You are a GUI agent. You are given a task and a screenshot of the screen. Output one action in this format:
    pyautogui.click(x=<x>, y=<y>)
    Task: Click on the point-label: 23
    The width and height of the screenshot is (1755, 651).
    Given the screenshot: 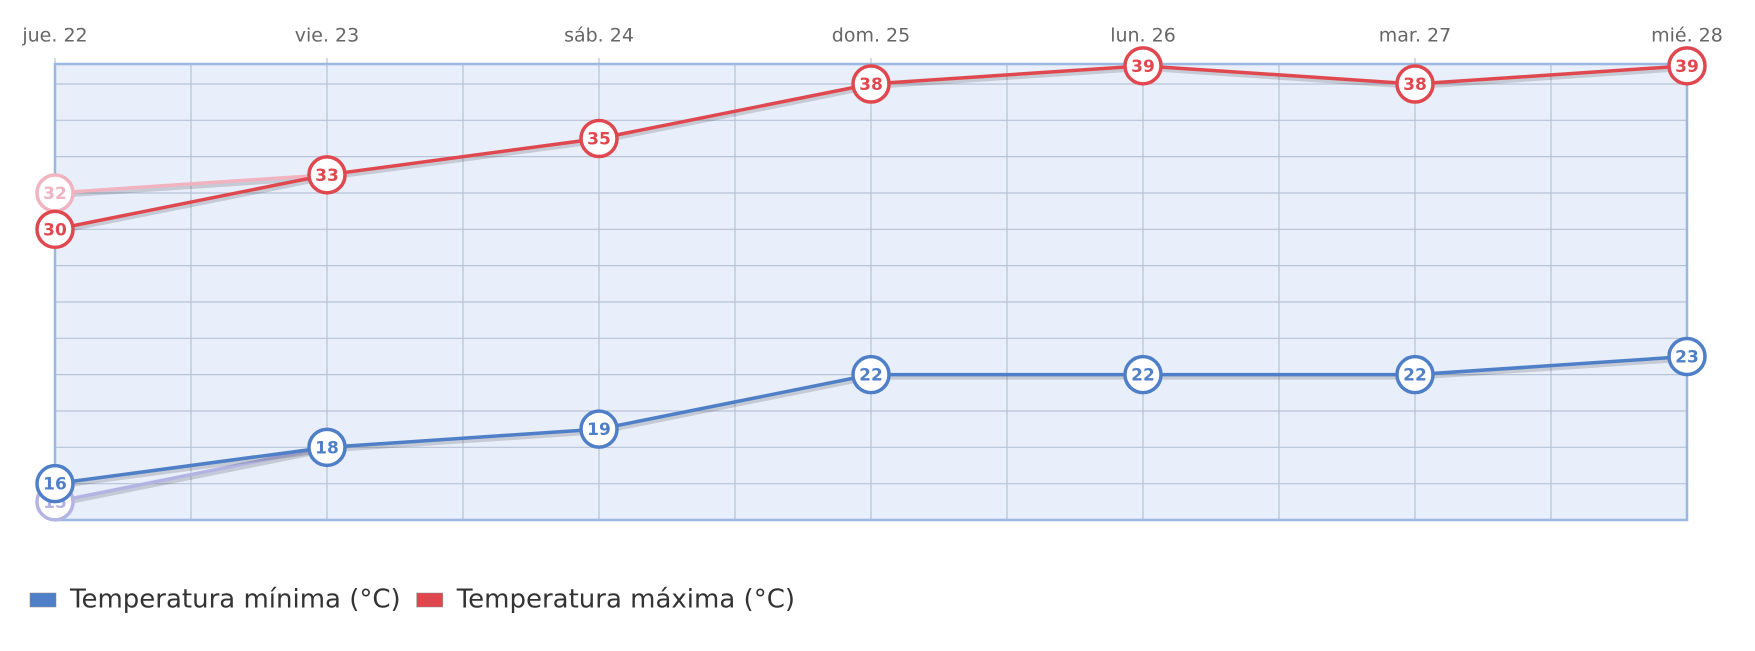 What is the action you would take?
    pyautogui.click(x=1687, y=357)
    